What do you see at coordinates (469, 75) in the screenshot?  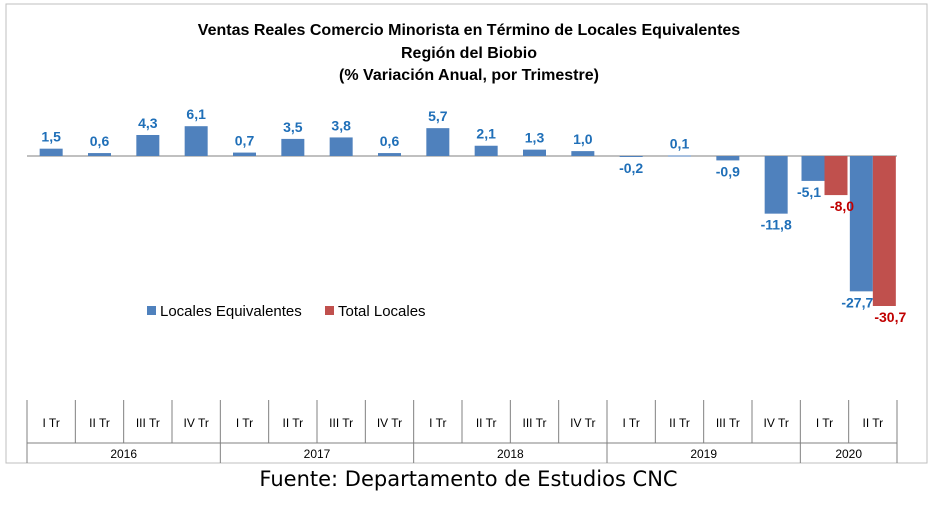 I see `chart-title-line-3: (% Variación Anual, por Trimestre)` at bounding box center [469, 75].